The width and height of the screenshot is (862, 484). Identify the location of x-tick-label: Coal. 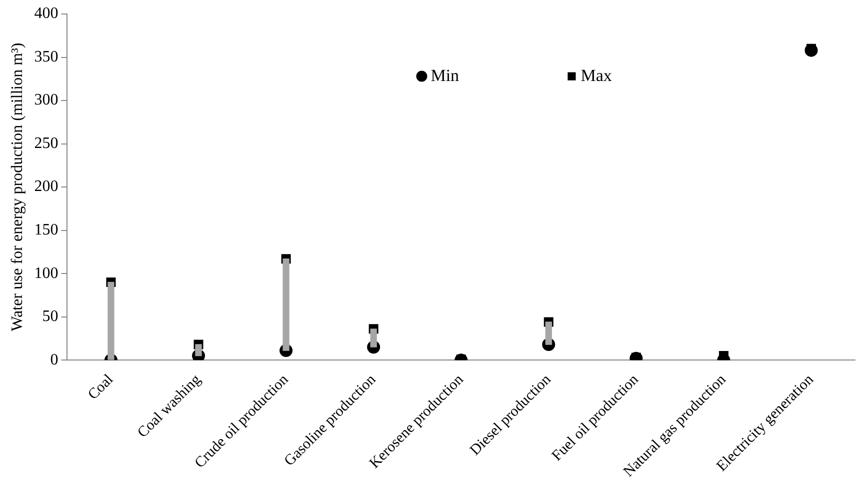
(101, 388).